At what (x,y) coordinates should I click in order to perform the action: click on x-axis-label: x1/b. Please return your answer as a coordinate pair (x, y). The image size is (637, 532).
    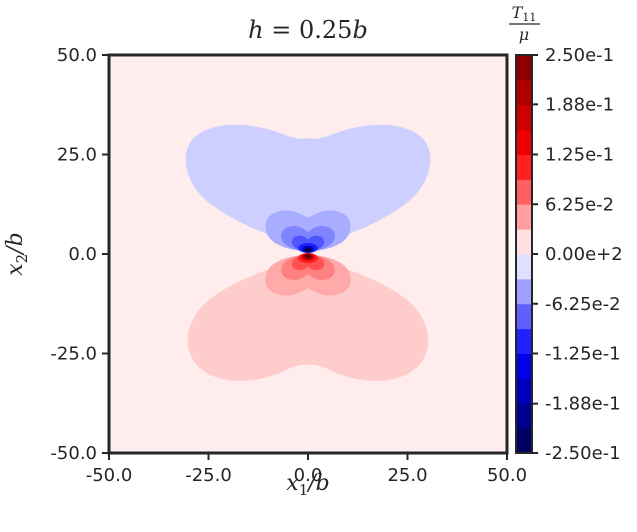
    Looking at the image, I should click on (307, 485).